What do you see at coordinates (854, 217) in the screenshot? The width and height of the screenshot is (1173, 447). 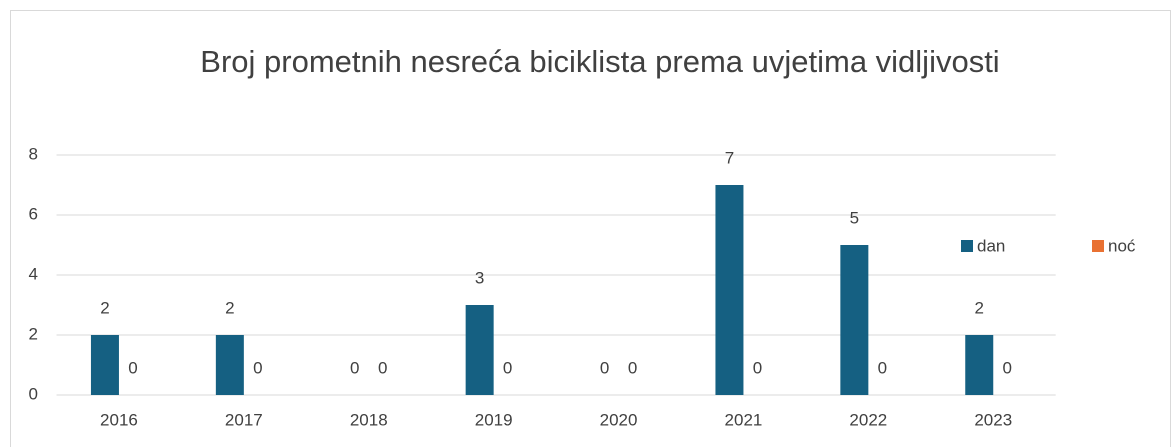 I see `data-label: 5` at bounding box center [854, 217].